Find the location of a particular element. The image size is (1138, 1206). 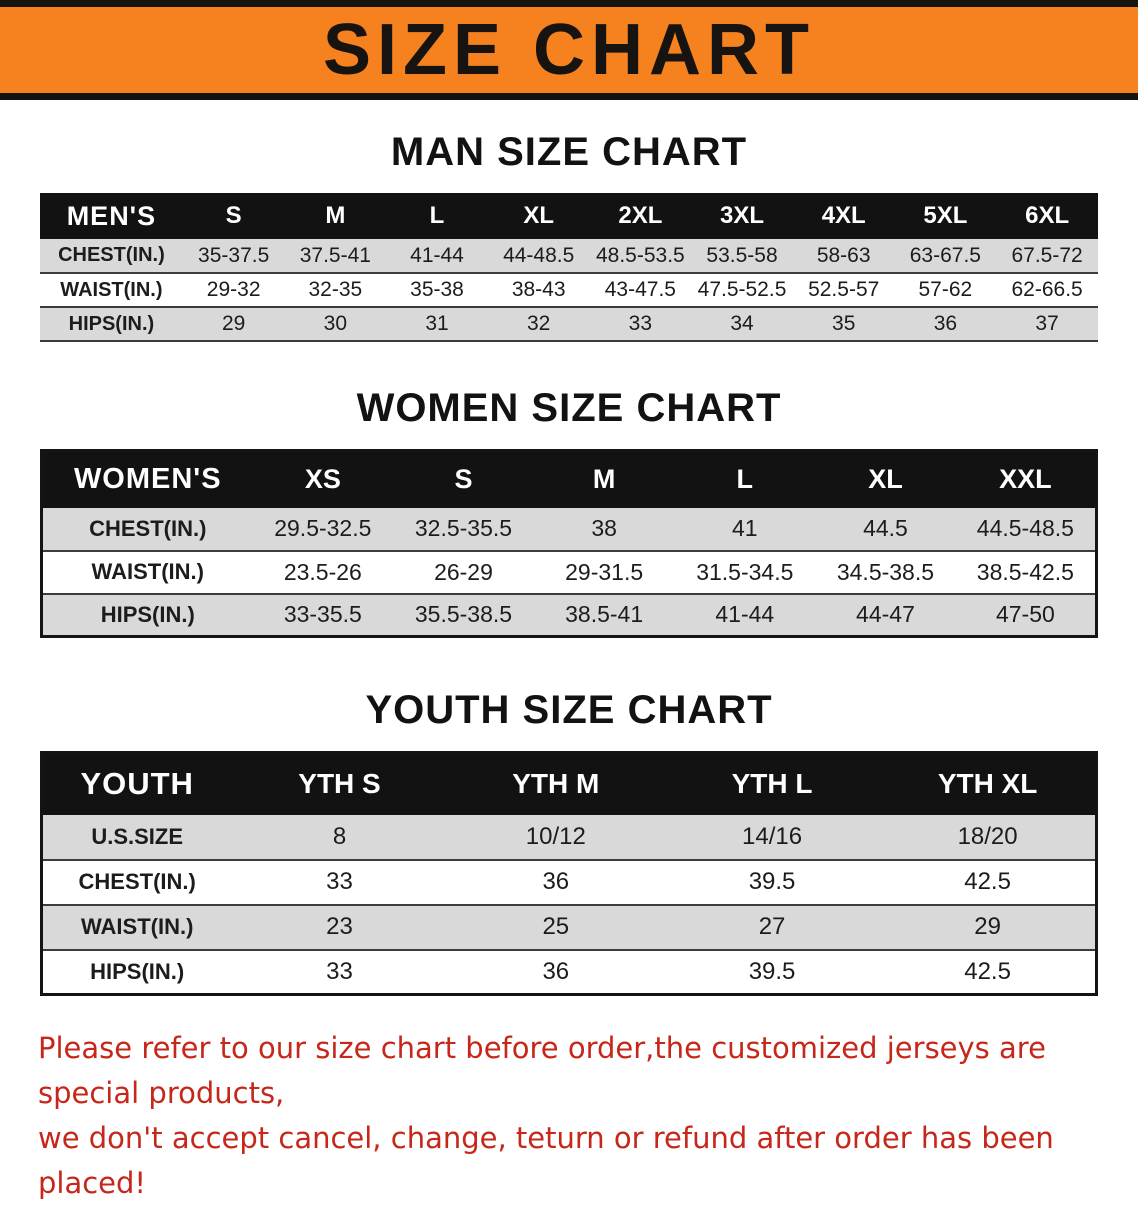

men-heading: MAN SIZE CHART is located at coordinates (569, 152).